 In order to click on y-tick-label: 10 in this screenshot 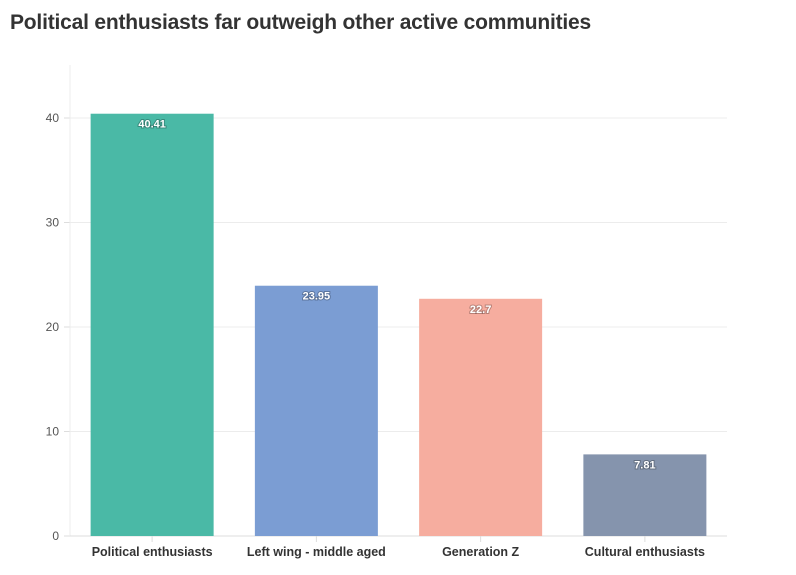, I will do `click(53, 432)`.